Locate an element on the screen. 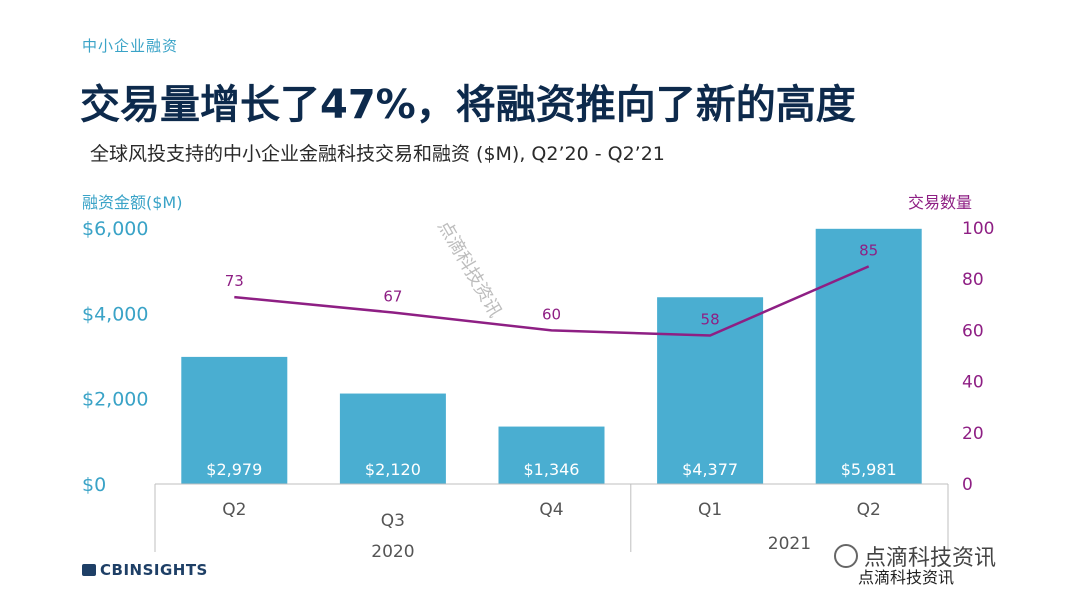  line-value-label: 85 is located at coordinates (868, 250).